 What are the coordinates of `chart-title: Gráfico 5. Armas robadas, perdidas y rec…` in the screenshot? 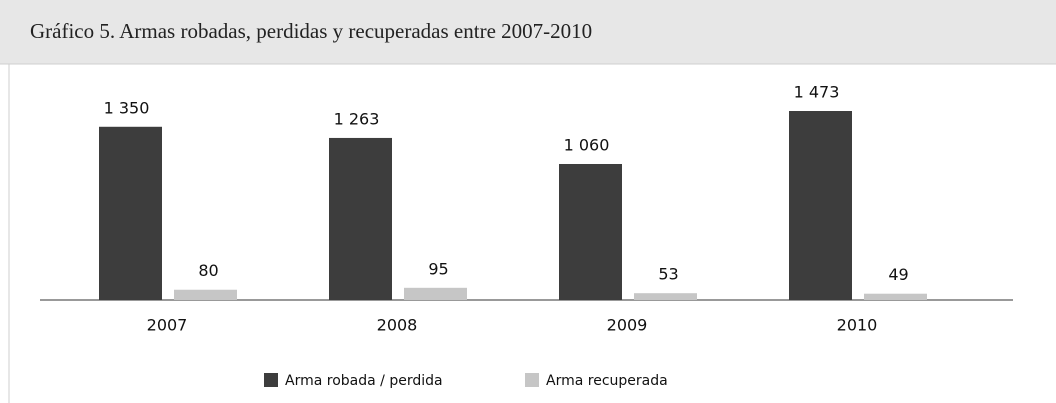 It's located at (311, 31).